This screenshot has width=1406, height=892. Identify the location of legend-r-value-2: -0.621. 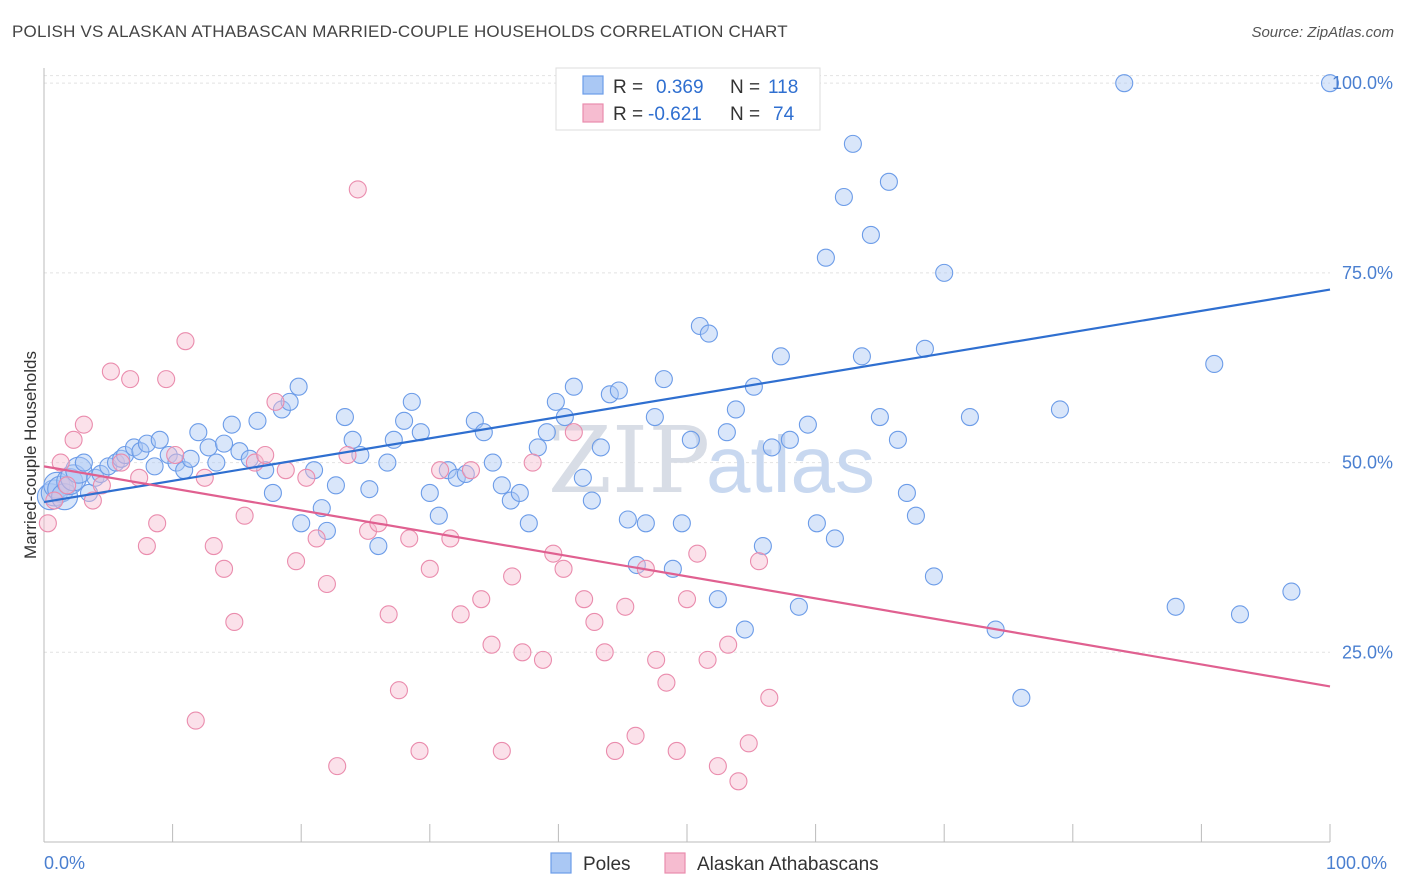
(675, 114).